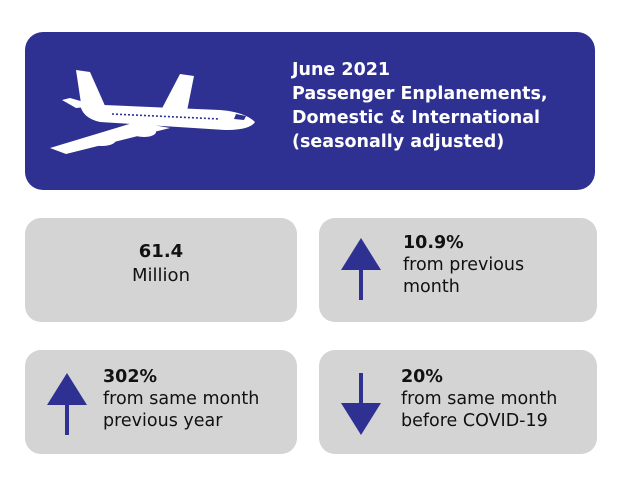 The image size is (625, 488). I want to click on pre-covid-line-2: before COVID-19, so click(474, 421).